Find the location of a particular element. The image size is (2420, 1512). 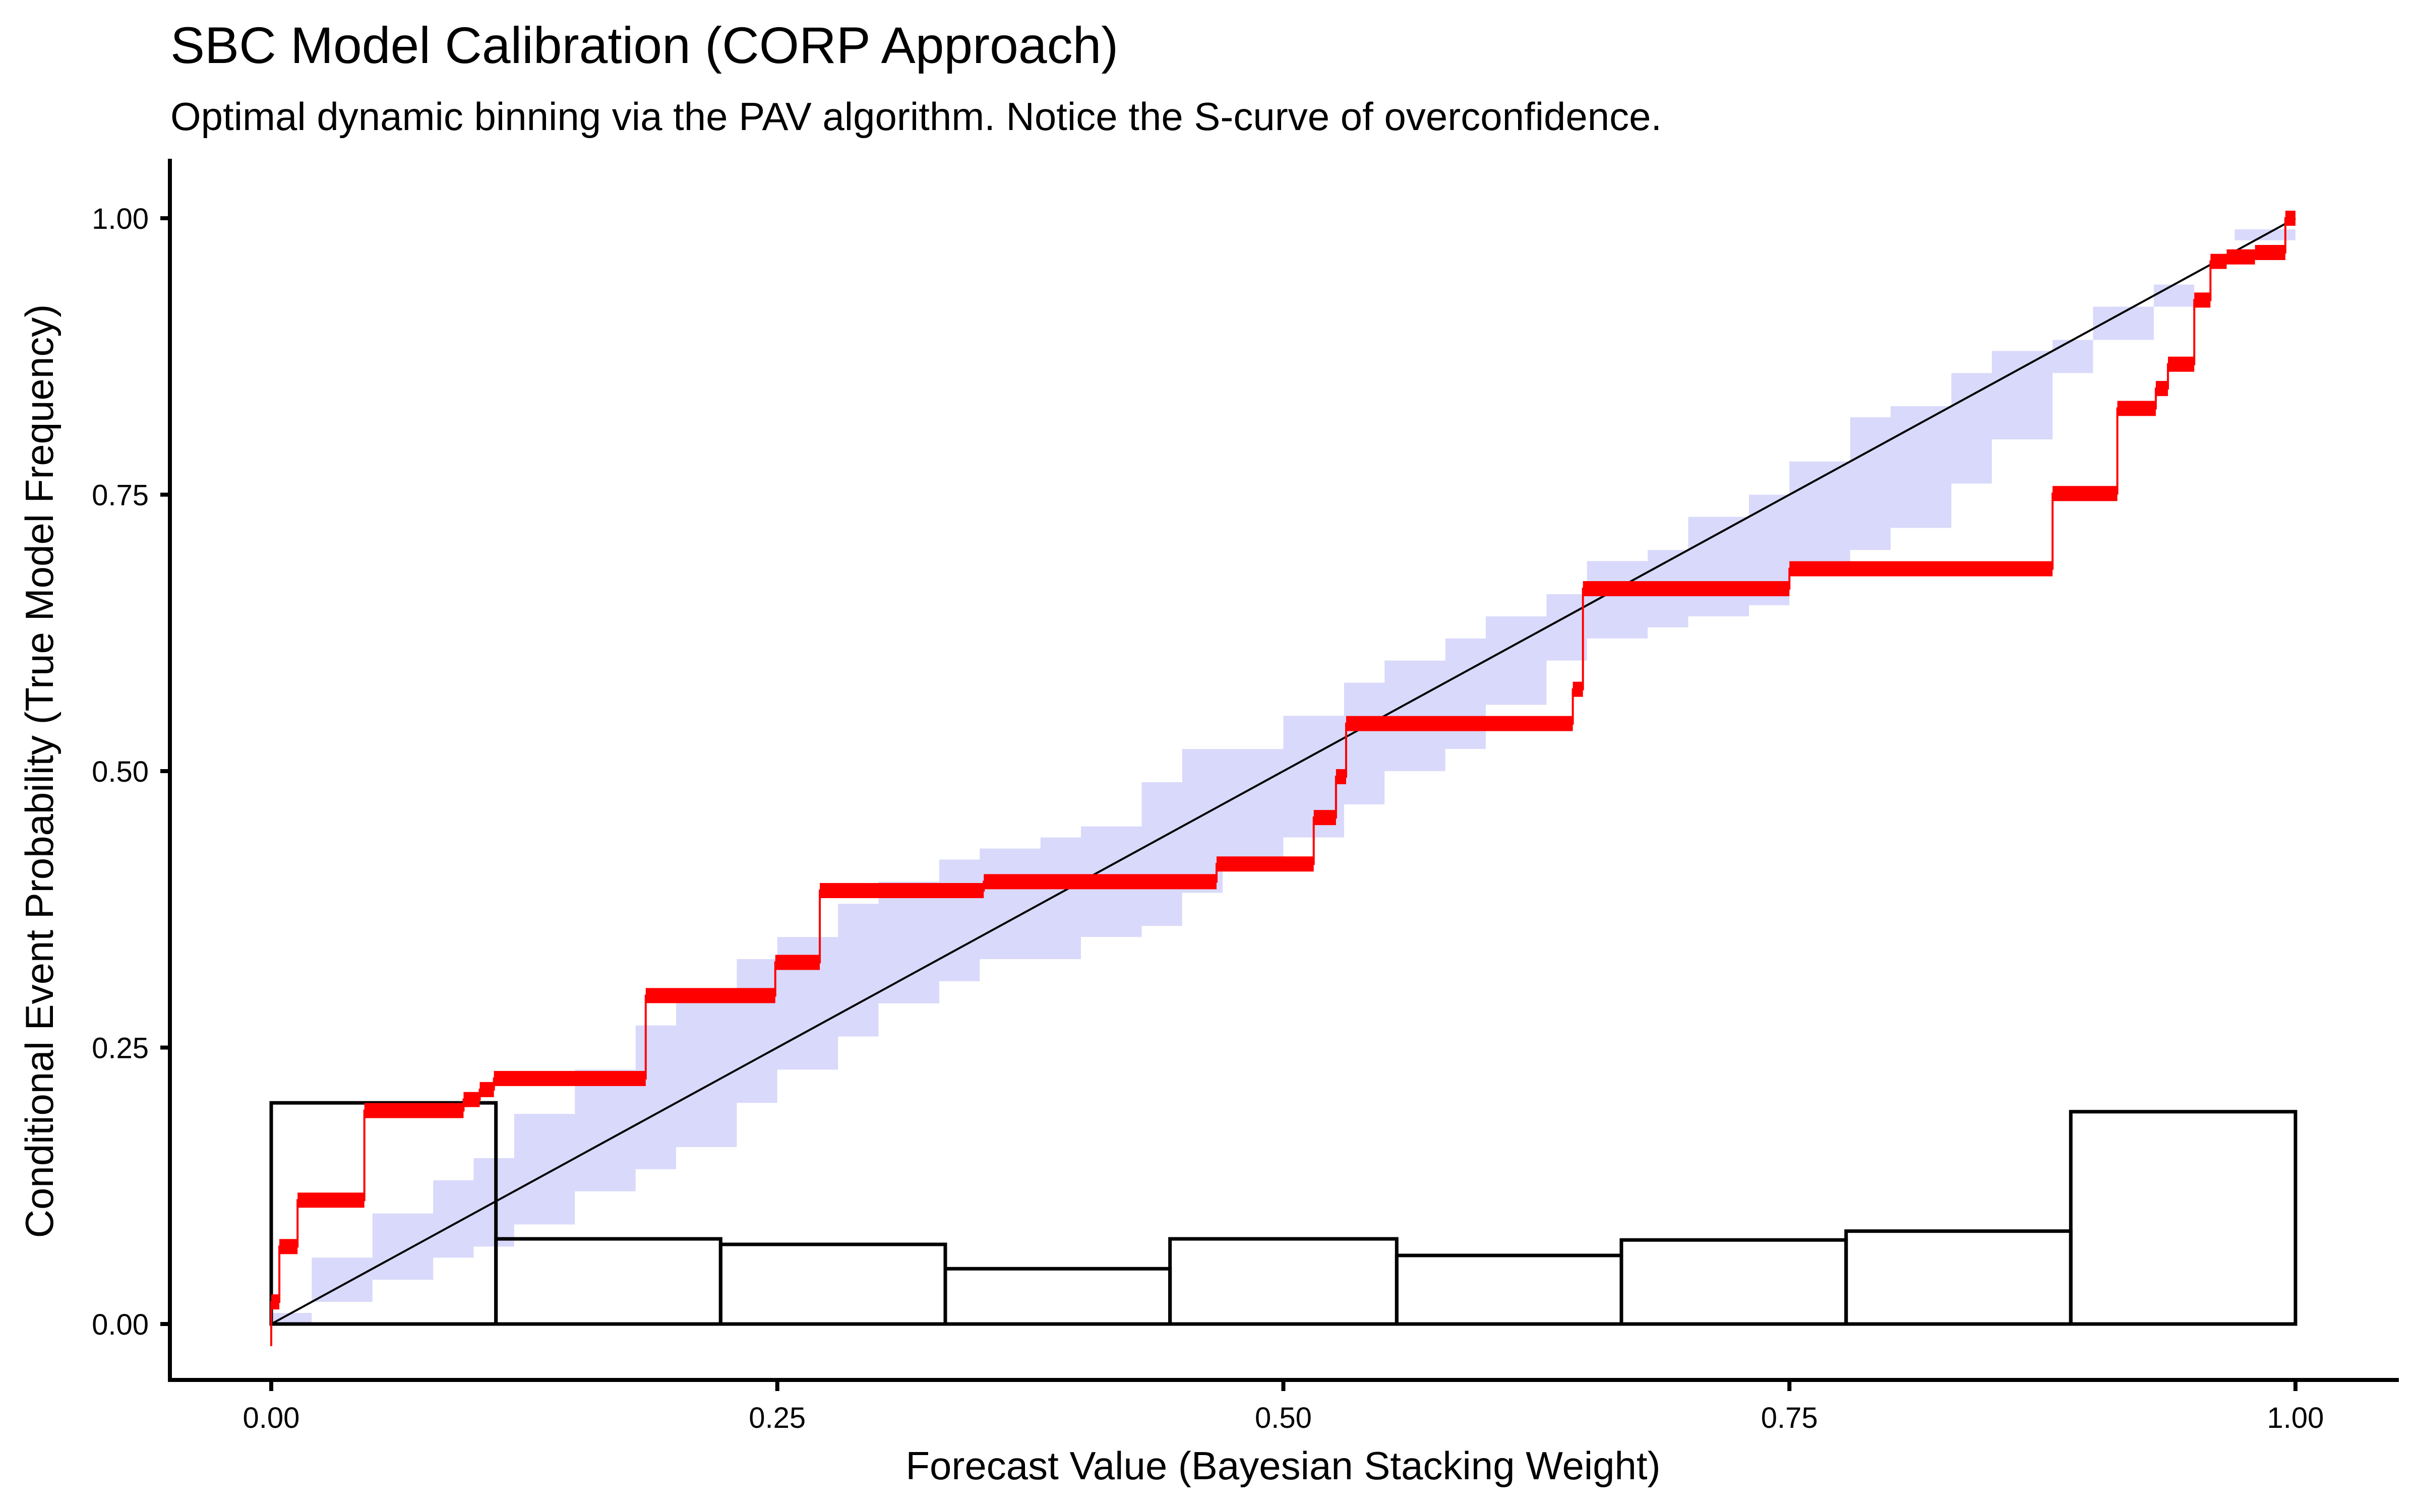

histogram-layer is located at coordinates (1283, 1213).